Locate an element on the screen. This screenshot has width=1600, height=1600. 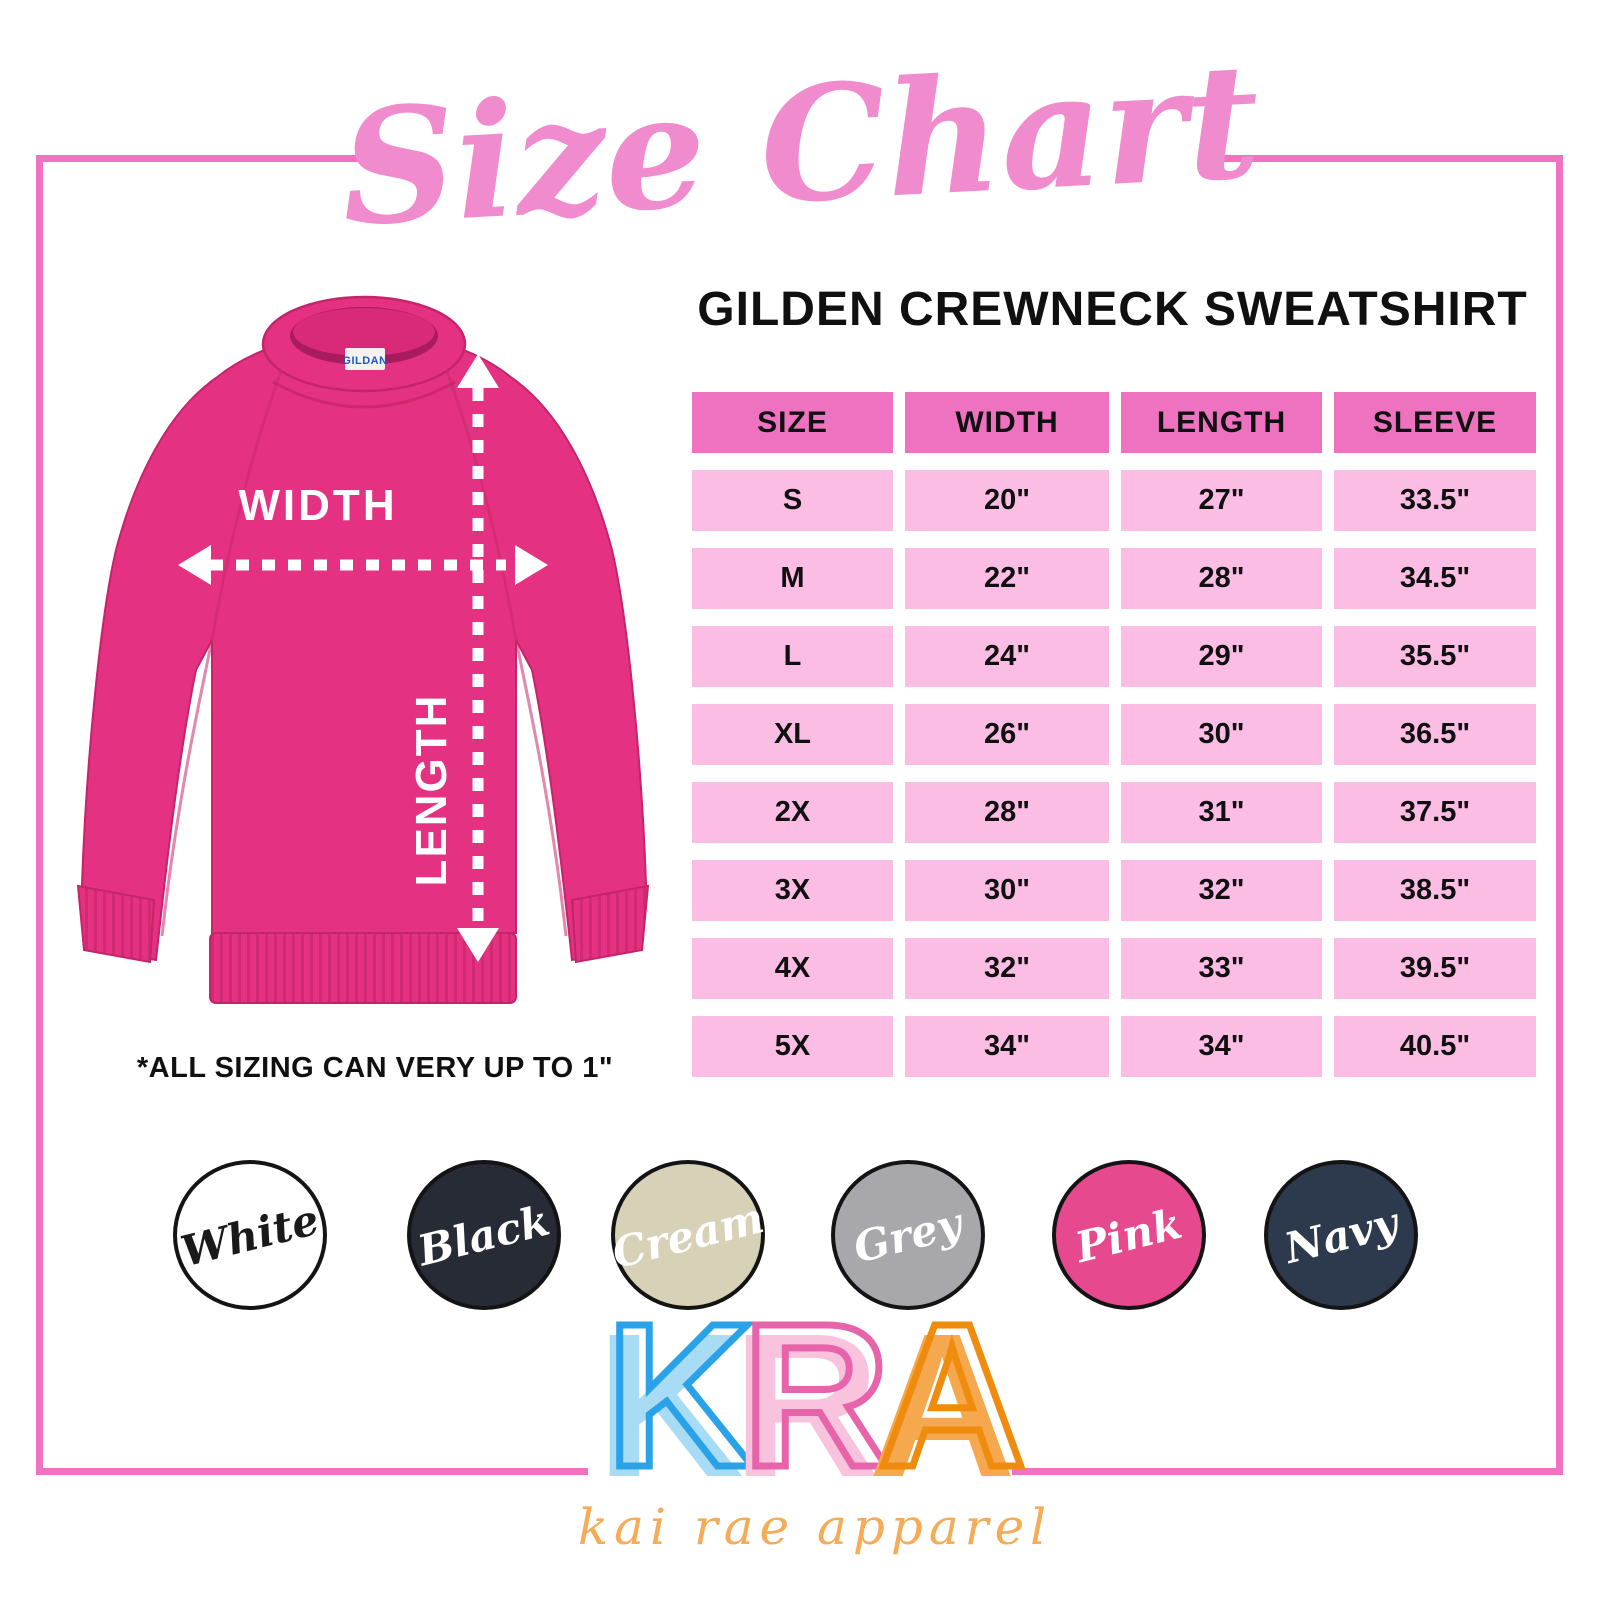
page-title-text: Size Chart is located at coordinates (800, 145).